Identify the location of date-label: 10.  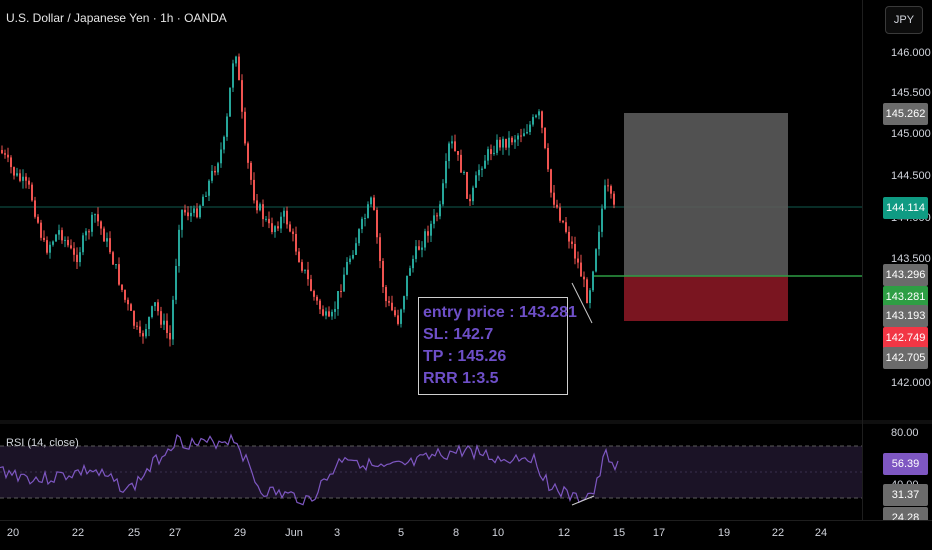
(498, 533).